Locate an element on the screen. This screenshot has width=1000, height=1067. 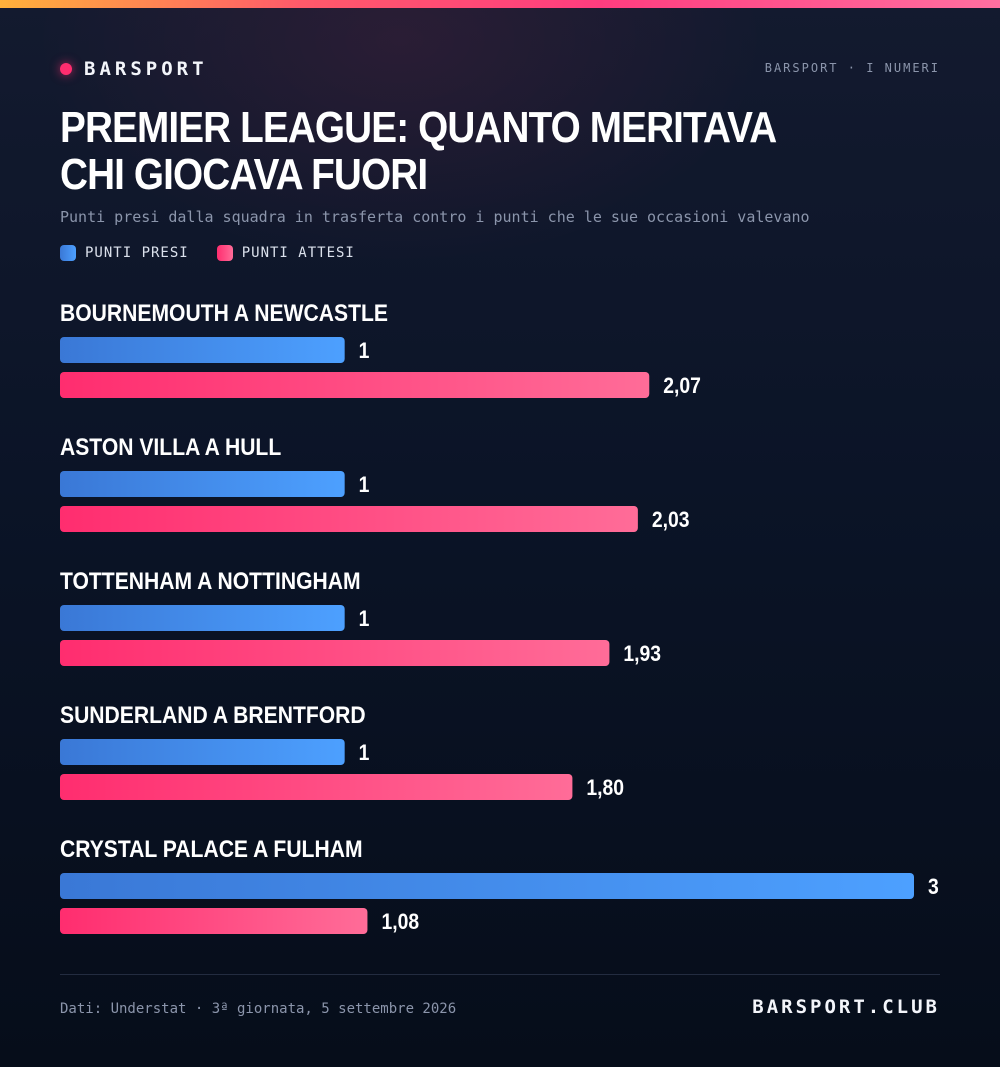
value-label-attesi: 2,07 is located at coordinates (682, 386).